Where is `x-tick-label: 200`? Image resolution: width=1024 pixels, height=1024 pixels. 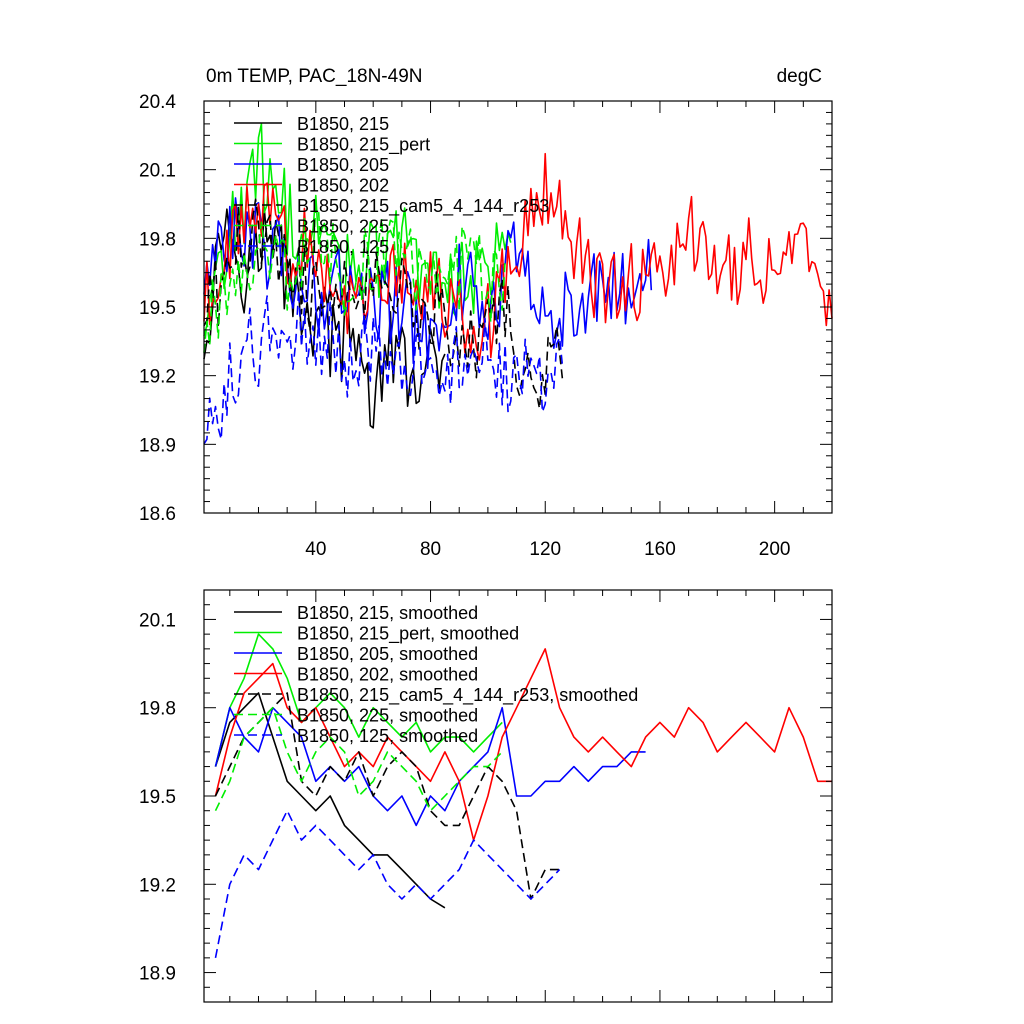 x-tick-label: 200 is located at coordinates (775, 549).